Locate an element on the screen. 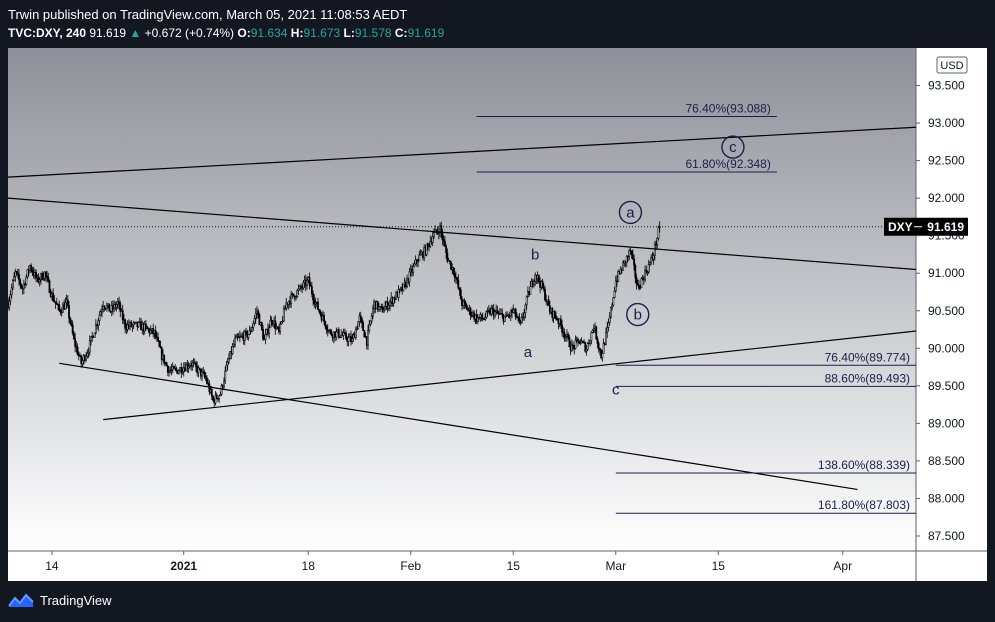  tradingview-logo-icon is located at coordinates (21, 600).